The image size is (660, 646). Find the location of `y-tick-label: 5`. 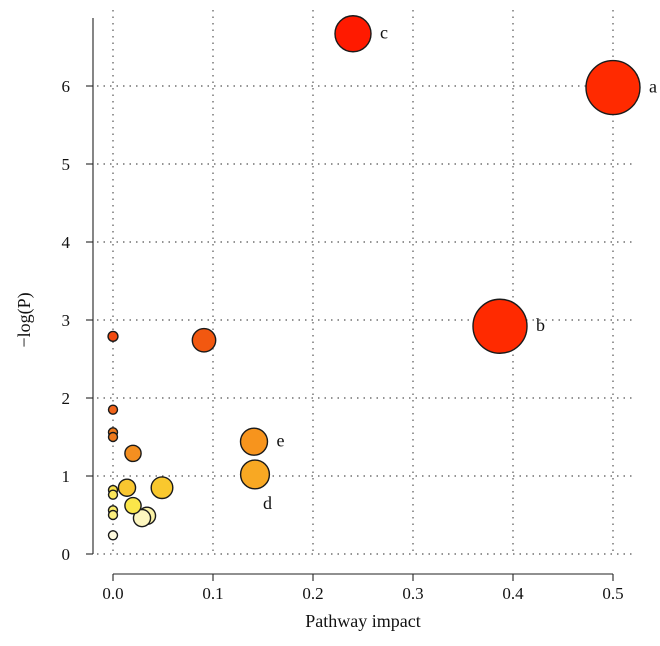

y-tick-label: 5 is located at coordinates (66, 164).